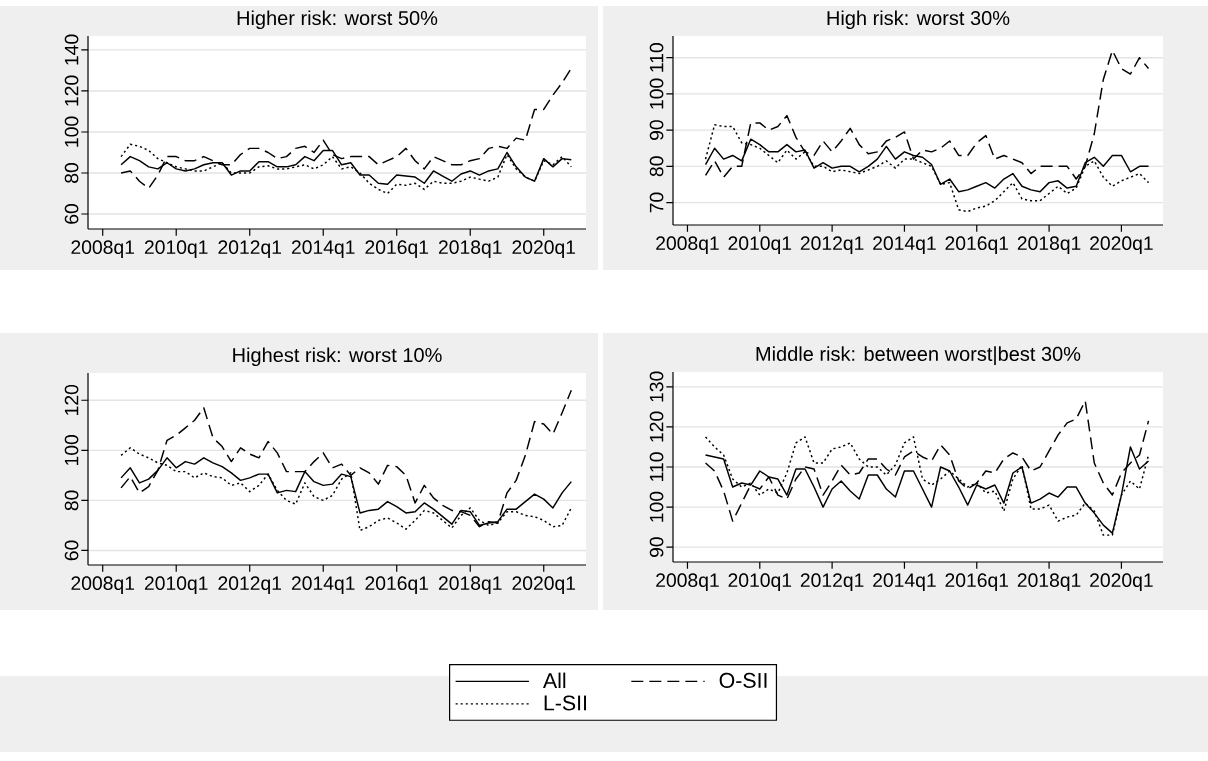 This screenshot has height=761, width=1208. I want to click on legend-label: O-SII, so click(743, 680).